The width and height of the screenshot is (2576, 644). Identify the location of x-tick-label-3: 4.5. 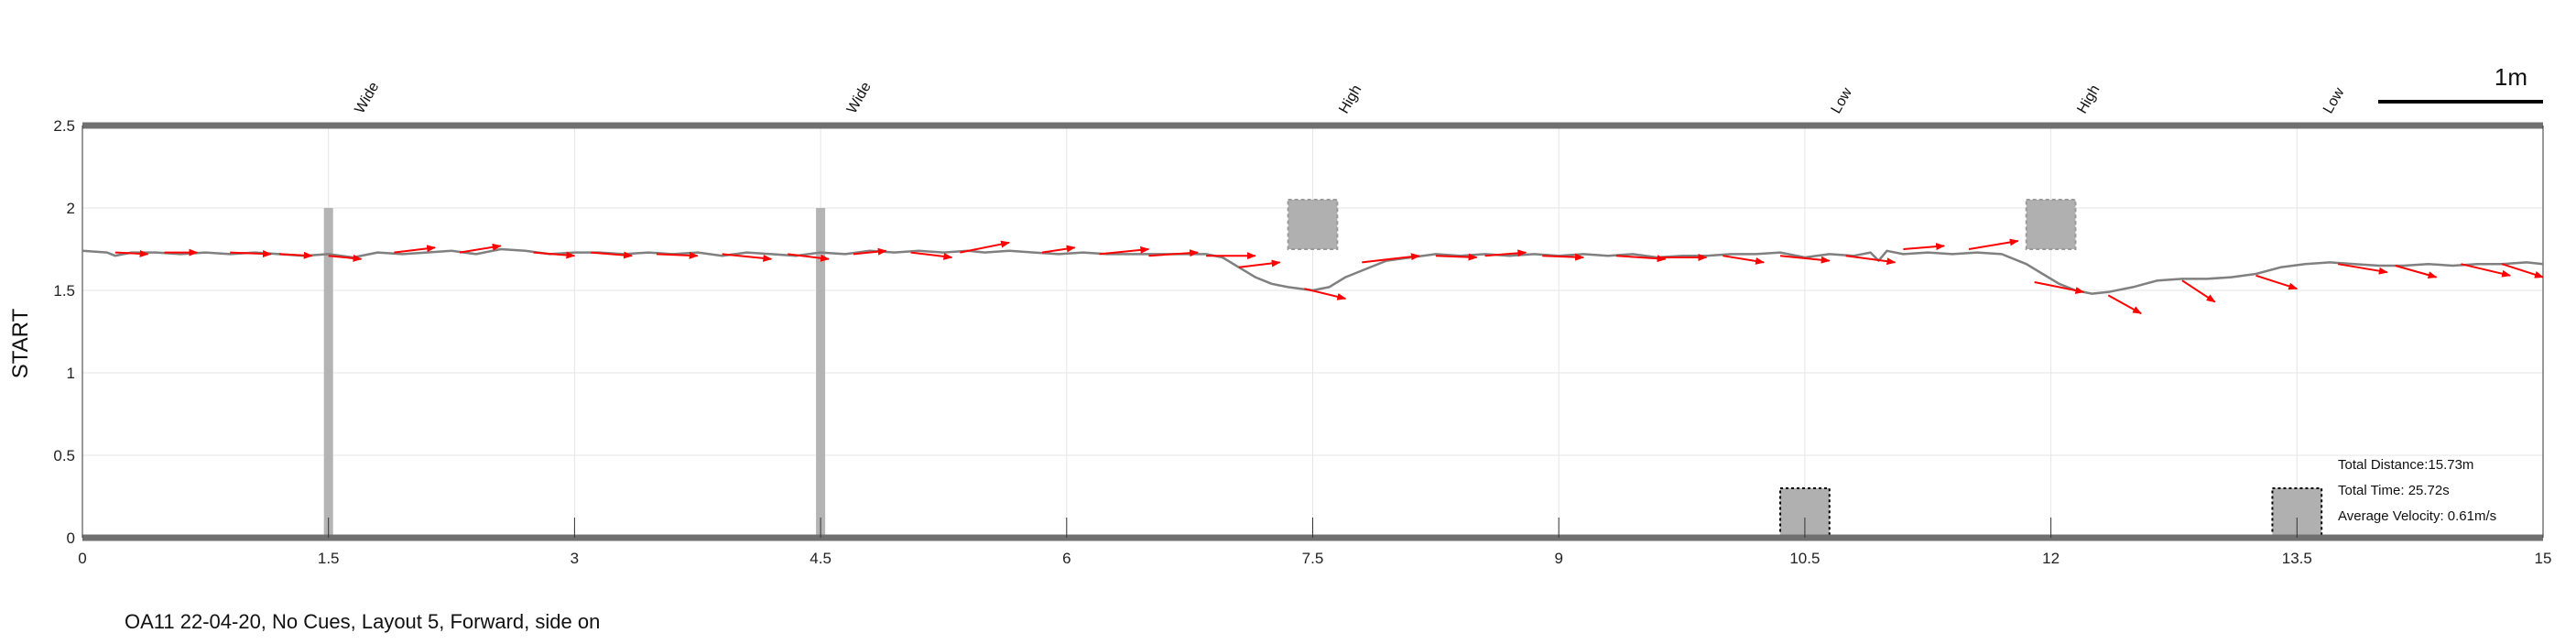
(820, 558).